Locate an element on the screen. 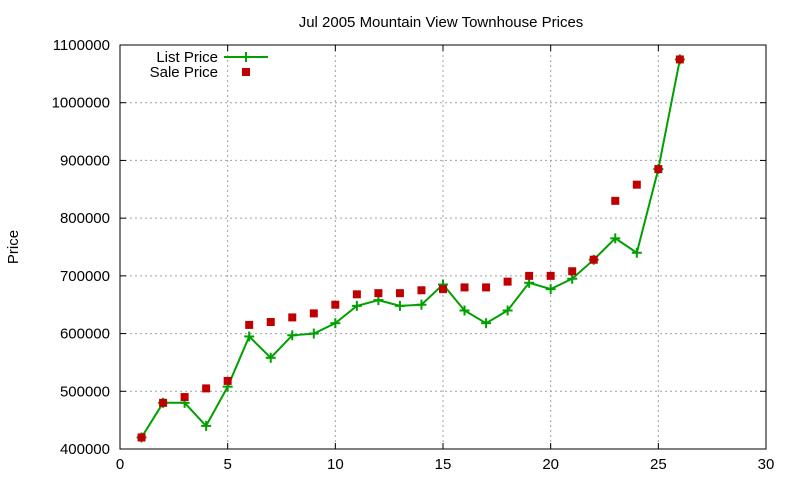  legend-swatch-sale-price is located at coordinates (246, 72).